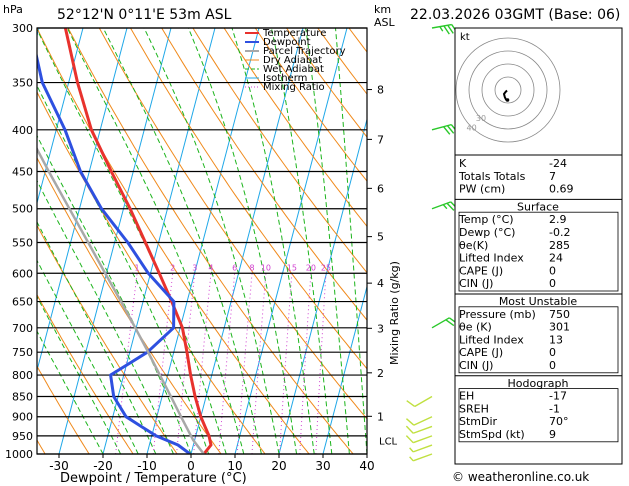  Describe the element at coordinates (252, 267) in the screenshot. I see `mixing-ratio-label: 8` at that location.